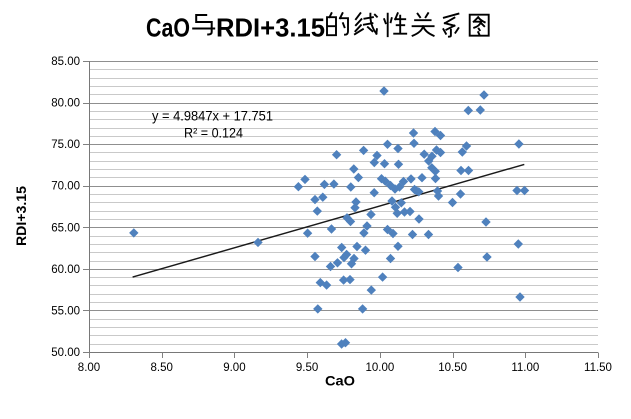  What do you see at coordinates (307, 368) in the screenshot?
I see `svg-text: 9.50` at bounding box center [307, 368].